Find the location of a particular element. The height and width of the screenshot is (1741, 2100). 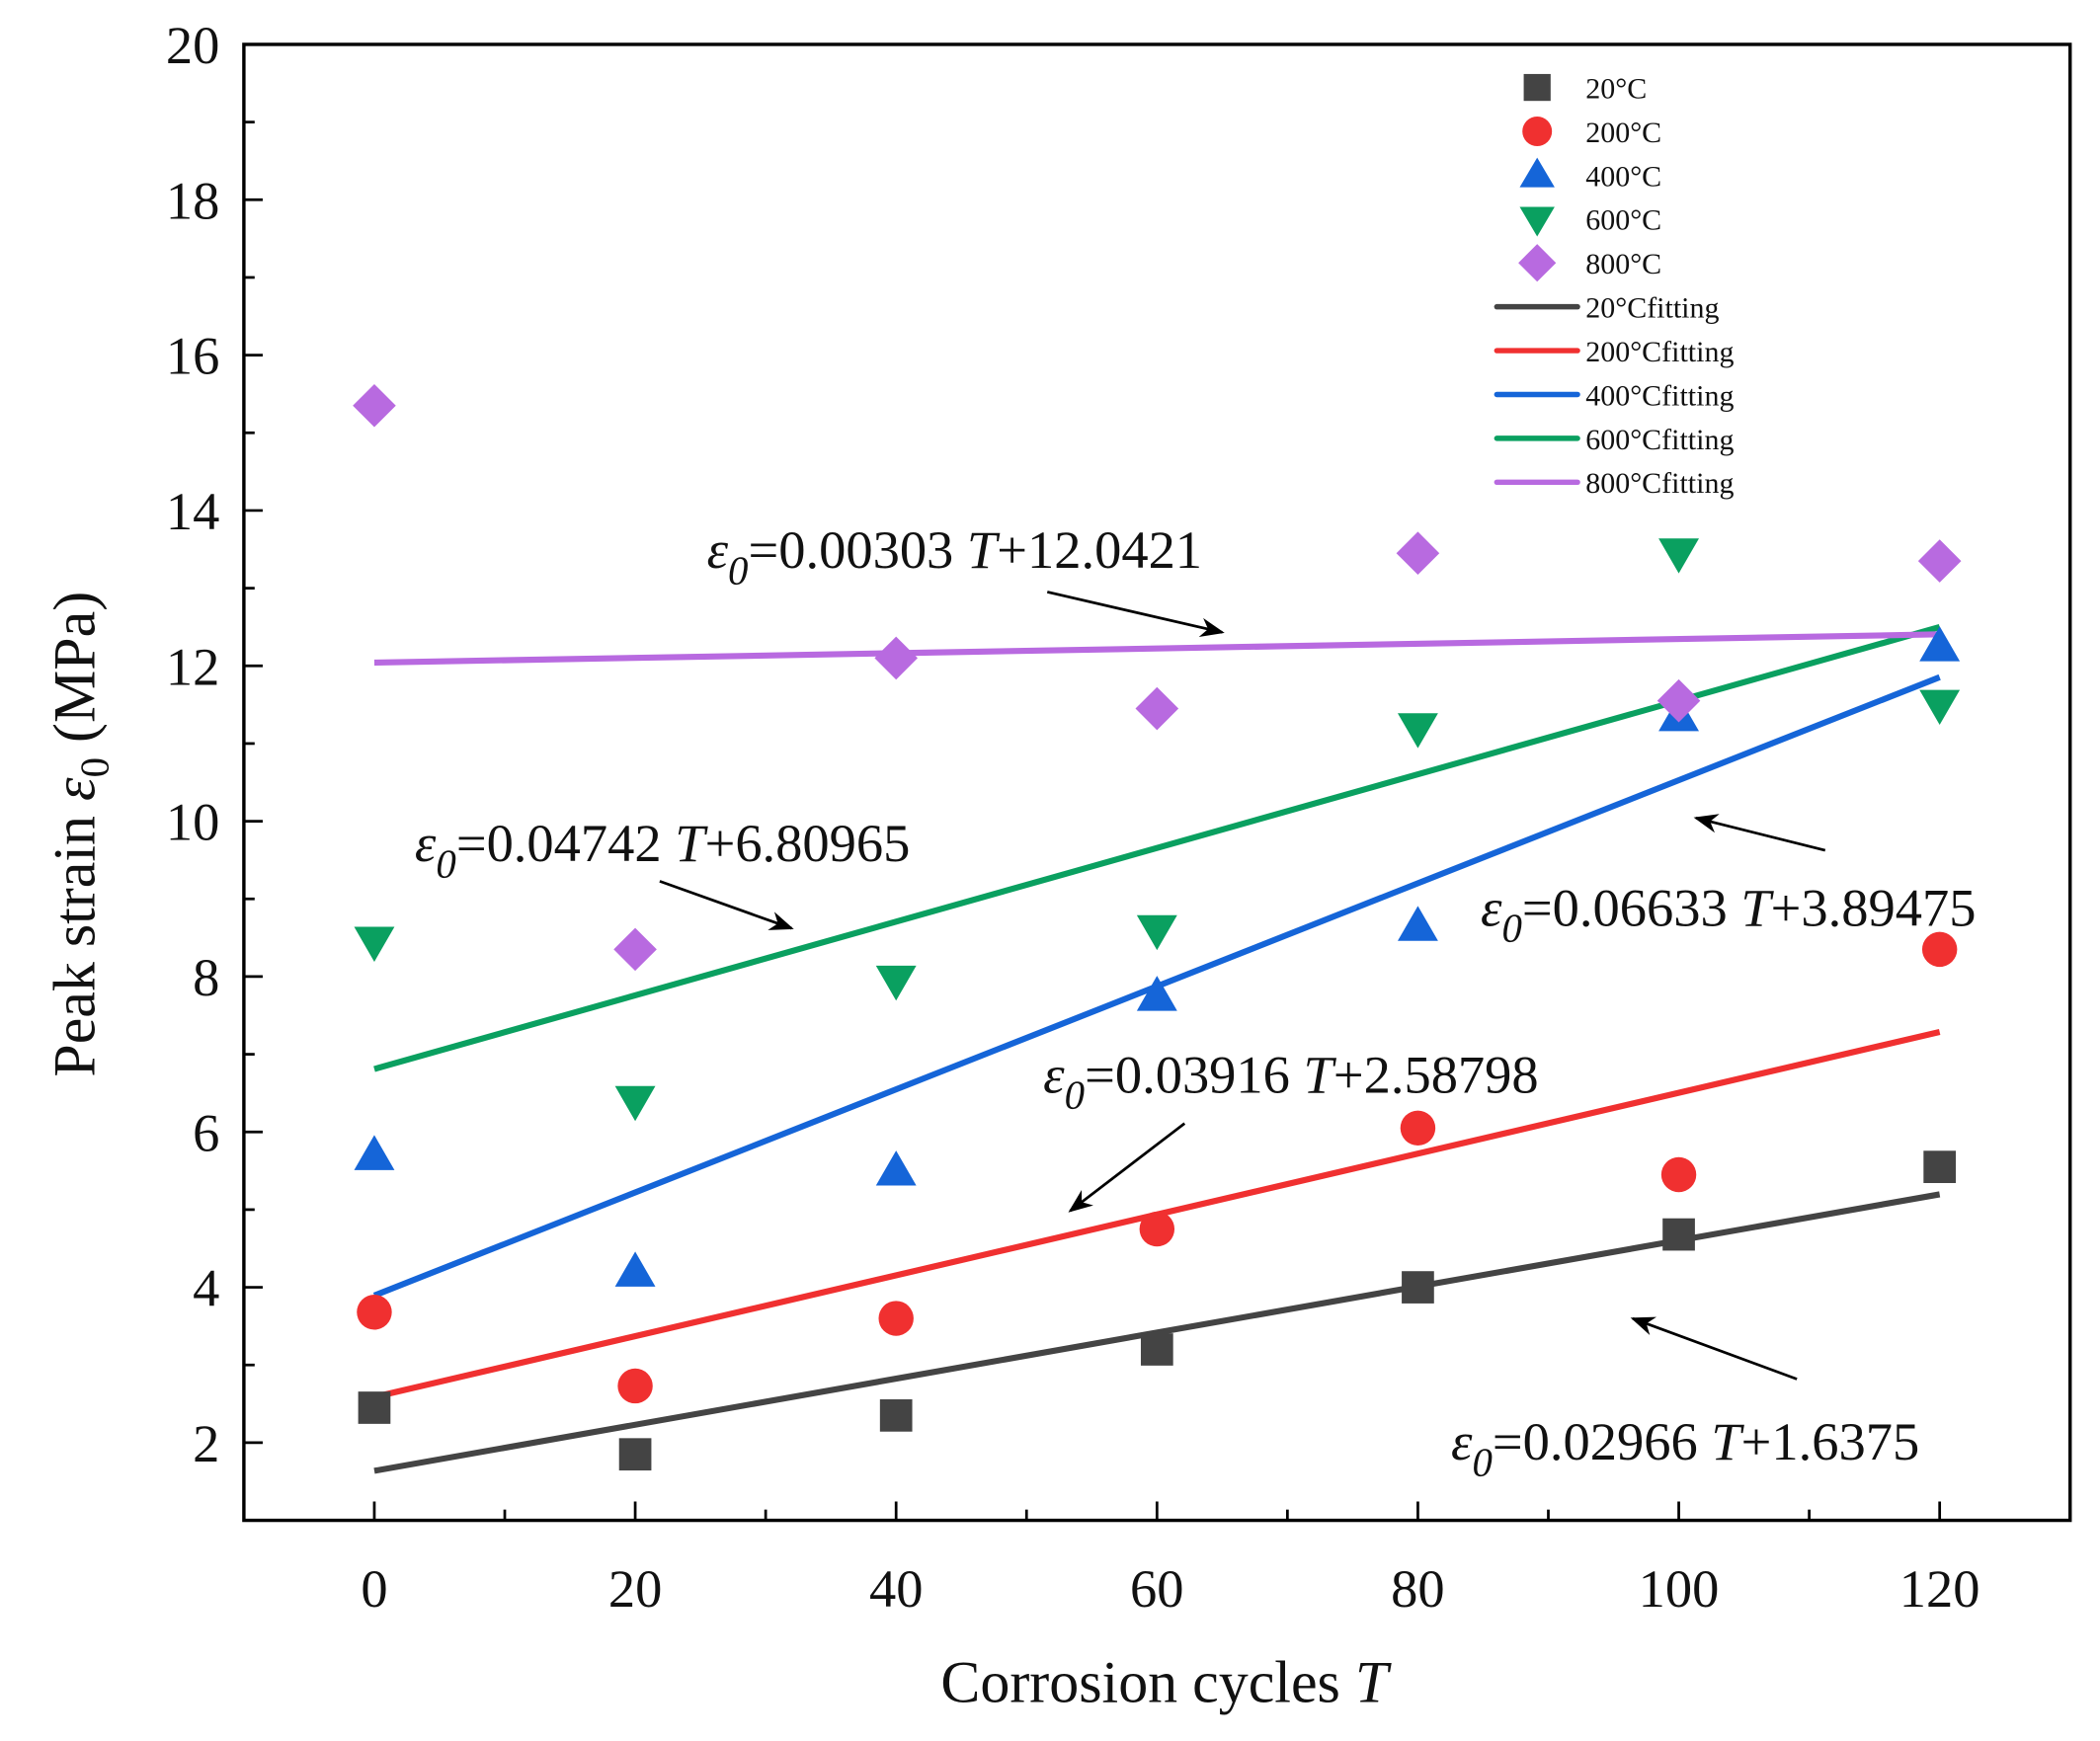

x-axis-label: Corrosion cycles T is located at coordinates (1165, 1681).